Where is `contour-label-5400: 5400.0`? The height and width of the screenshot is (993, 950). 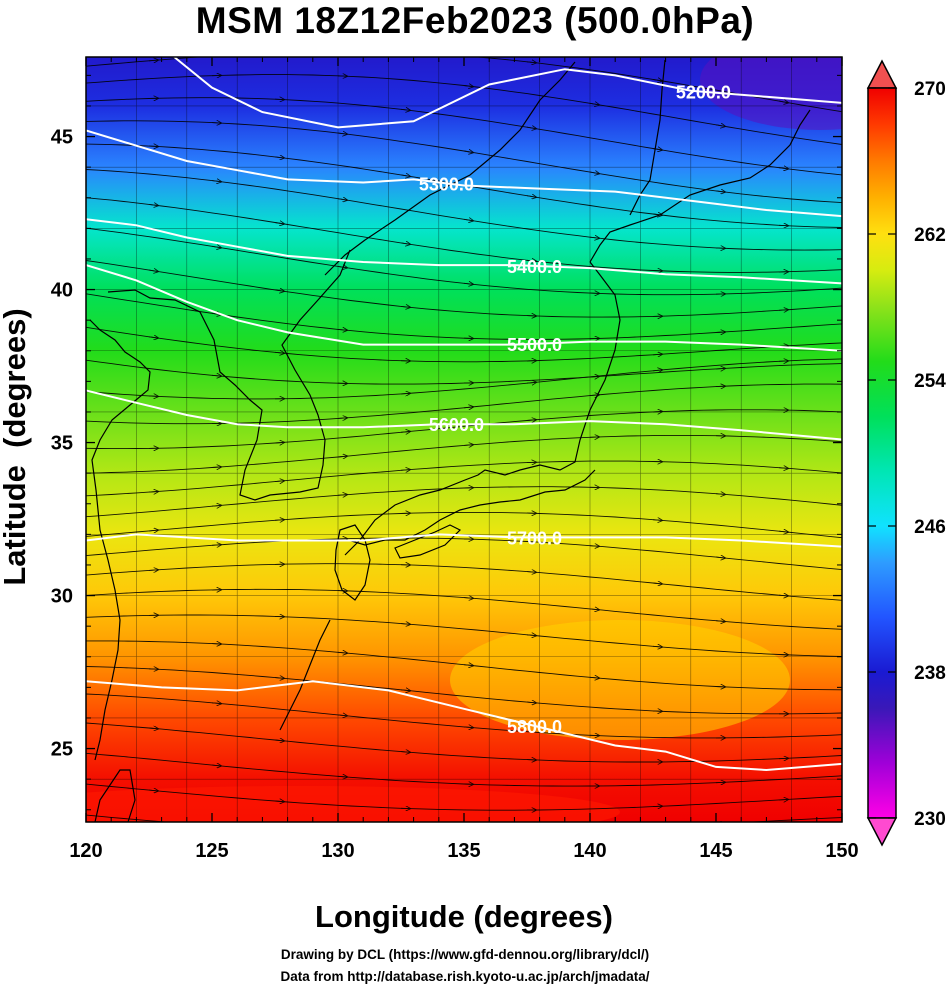 contour-label-5400: 5400.0 is located at coordinates (534, 267).